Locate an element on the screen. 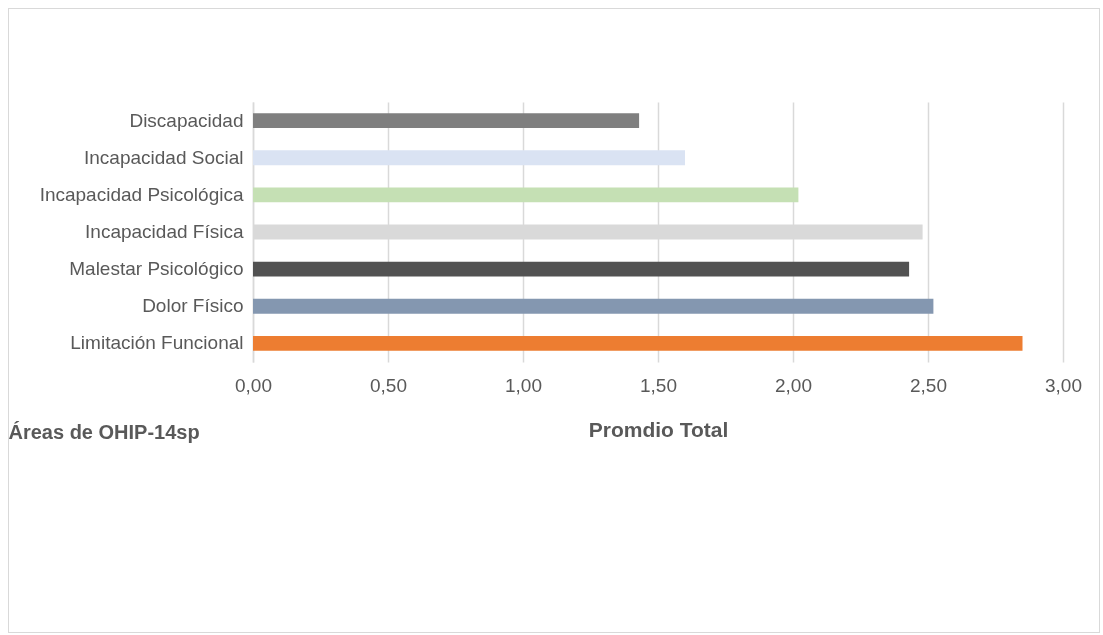 The width and height of the screenshot is (1103, 635). x-tick-label: 2,00 is located at coordinates (793, 385).